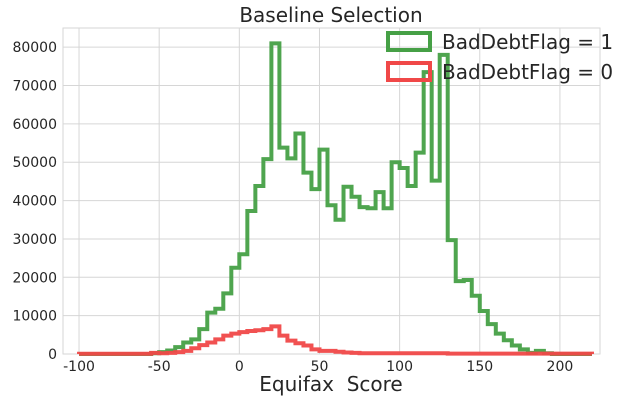 This screenshot has height=406, width=617. What do you see at coordinates (79, 367) in the screenshot?
I see `x-tick-label: -100` at bounding box center [79, 367].